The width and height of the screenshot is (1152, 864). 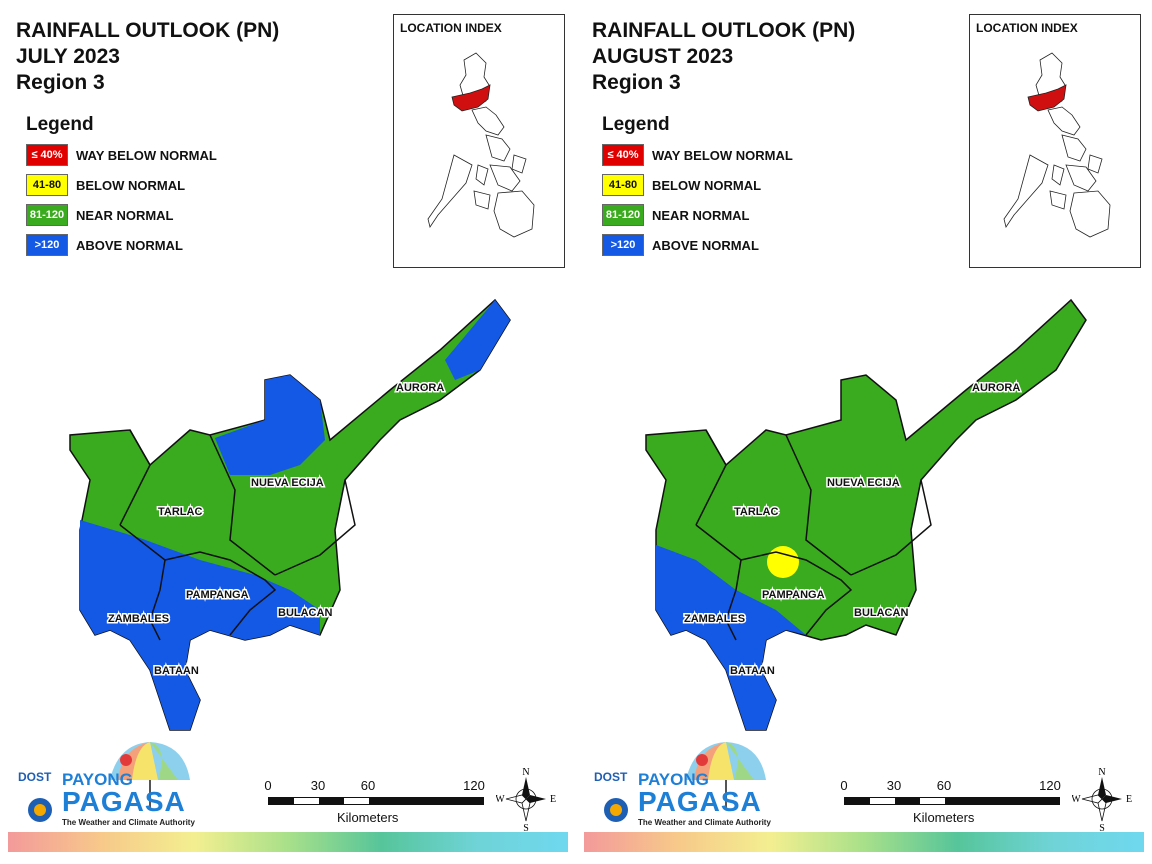 I want to click on label-aurora: AURORA, so click(x=420, y=388).